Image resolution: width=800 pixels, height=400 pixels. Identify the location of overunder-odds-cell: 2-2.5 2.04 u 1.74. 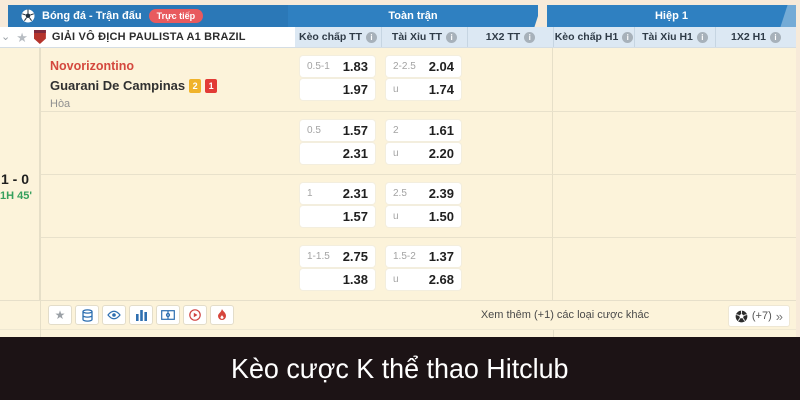
(424, 79).